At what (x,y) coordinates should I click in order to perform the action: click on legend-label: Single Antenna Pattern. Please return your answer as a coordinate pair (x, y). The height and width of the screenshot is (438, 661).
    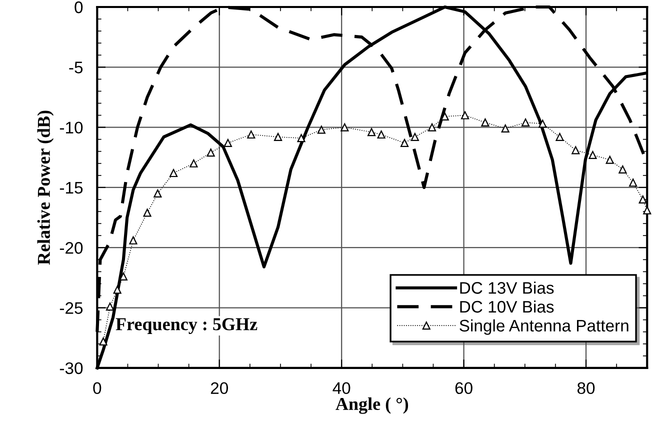
    Looking at the image, I should click on (544, 327).